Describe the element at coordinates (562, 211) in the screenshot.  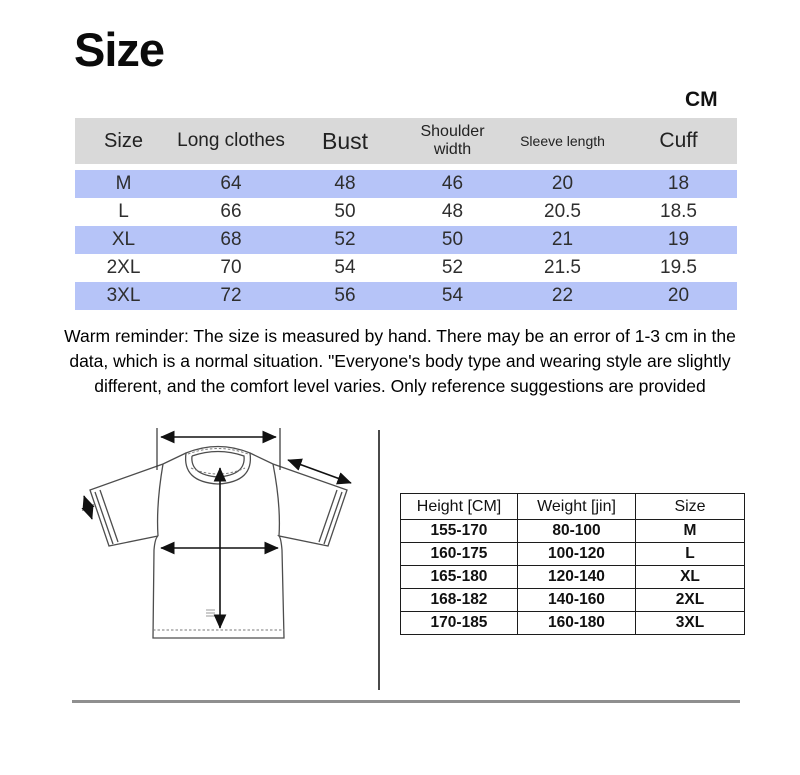
I see `cell-sleeve-length: 20.5` at that location.